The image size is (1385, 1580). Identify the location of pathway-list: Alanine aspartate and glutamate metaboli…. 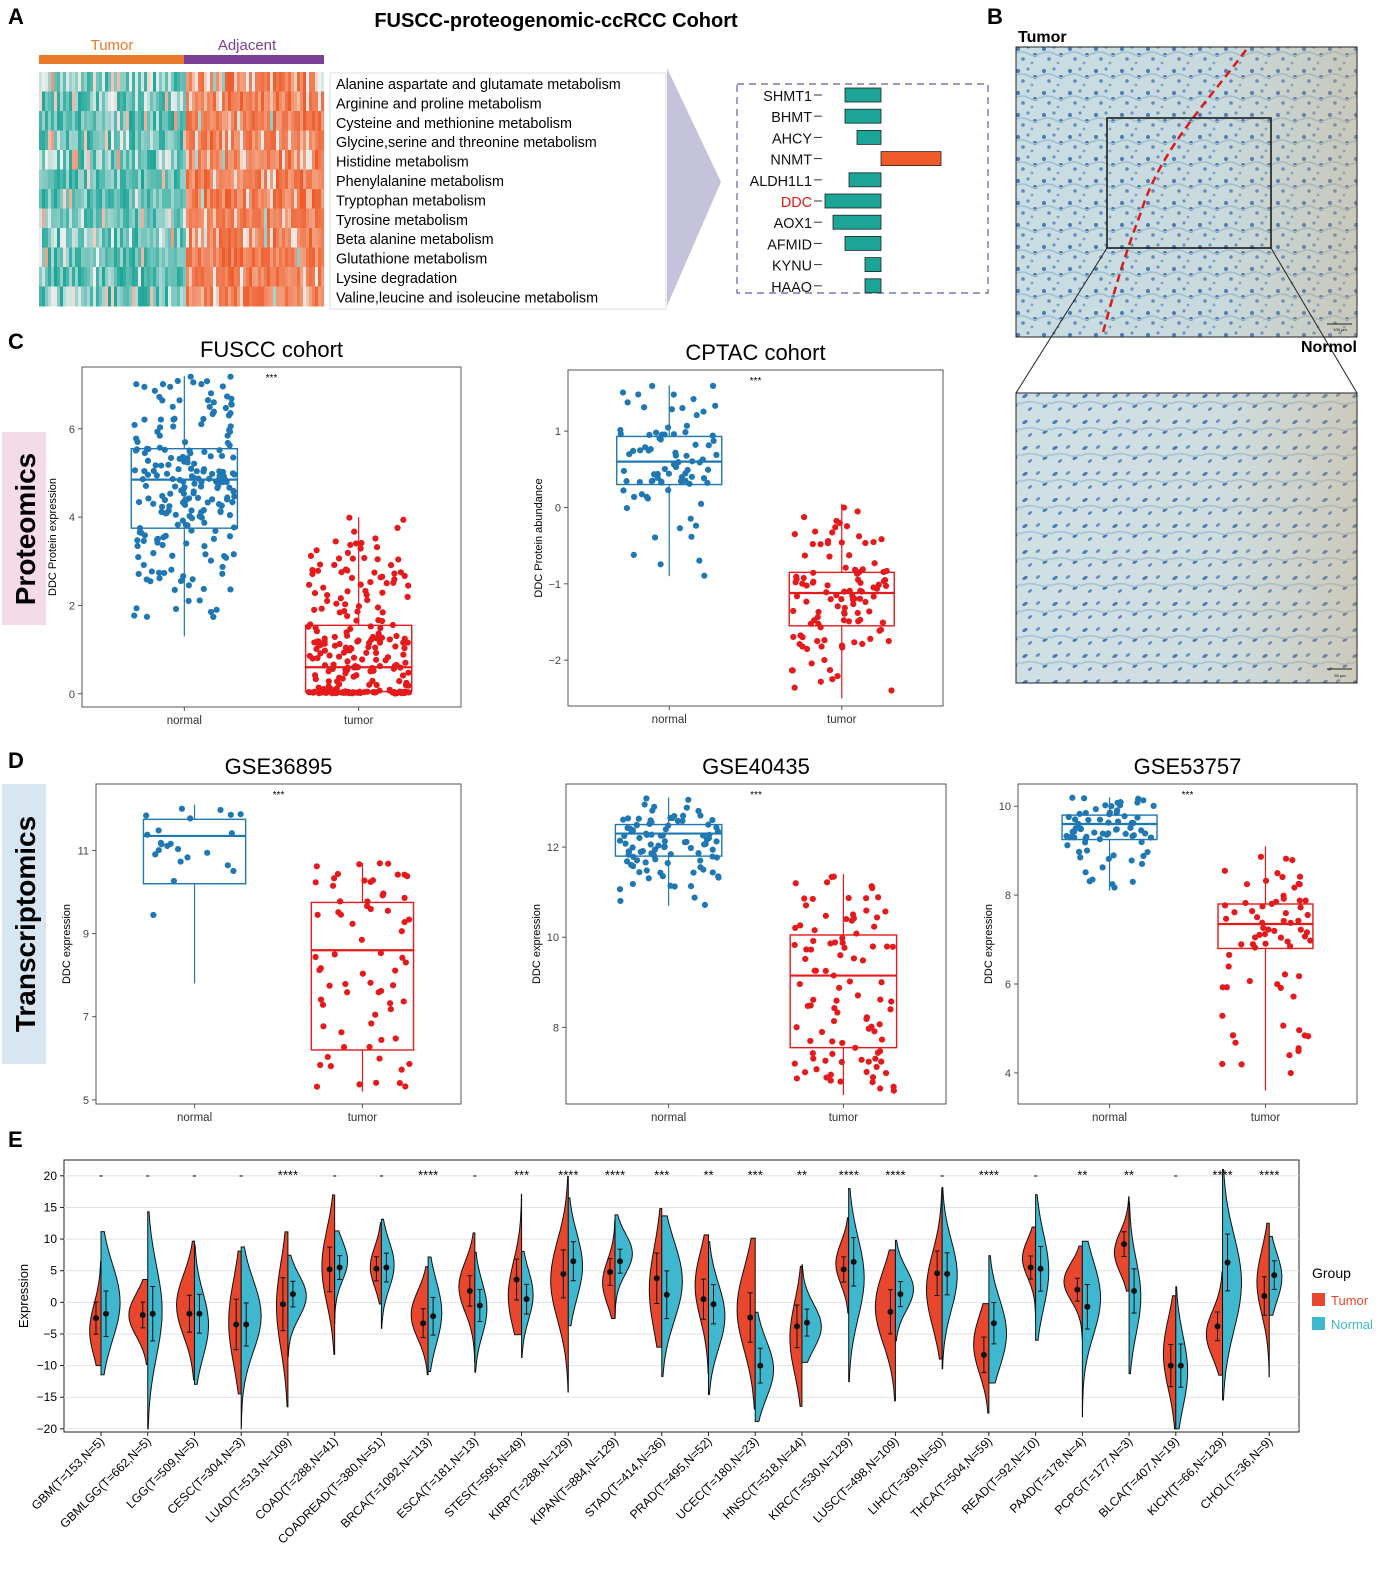
(478, 191).